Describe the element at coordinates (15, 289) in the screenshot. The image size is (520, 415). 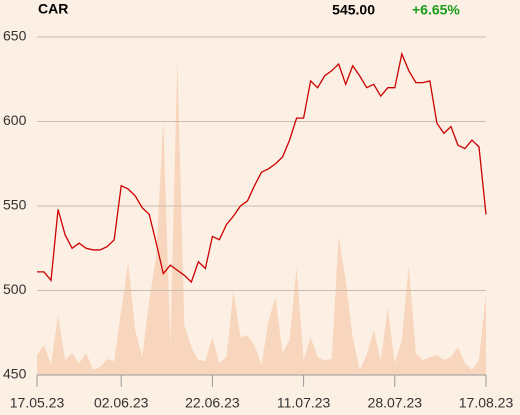
I see `y-tick-label: 500` at that location.